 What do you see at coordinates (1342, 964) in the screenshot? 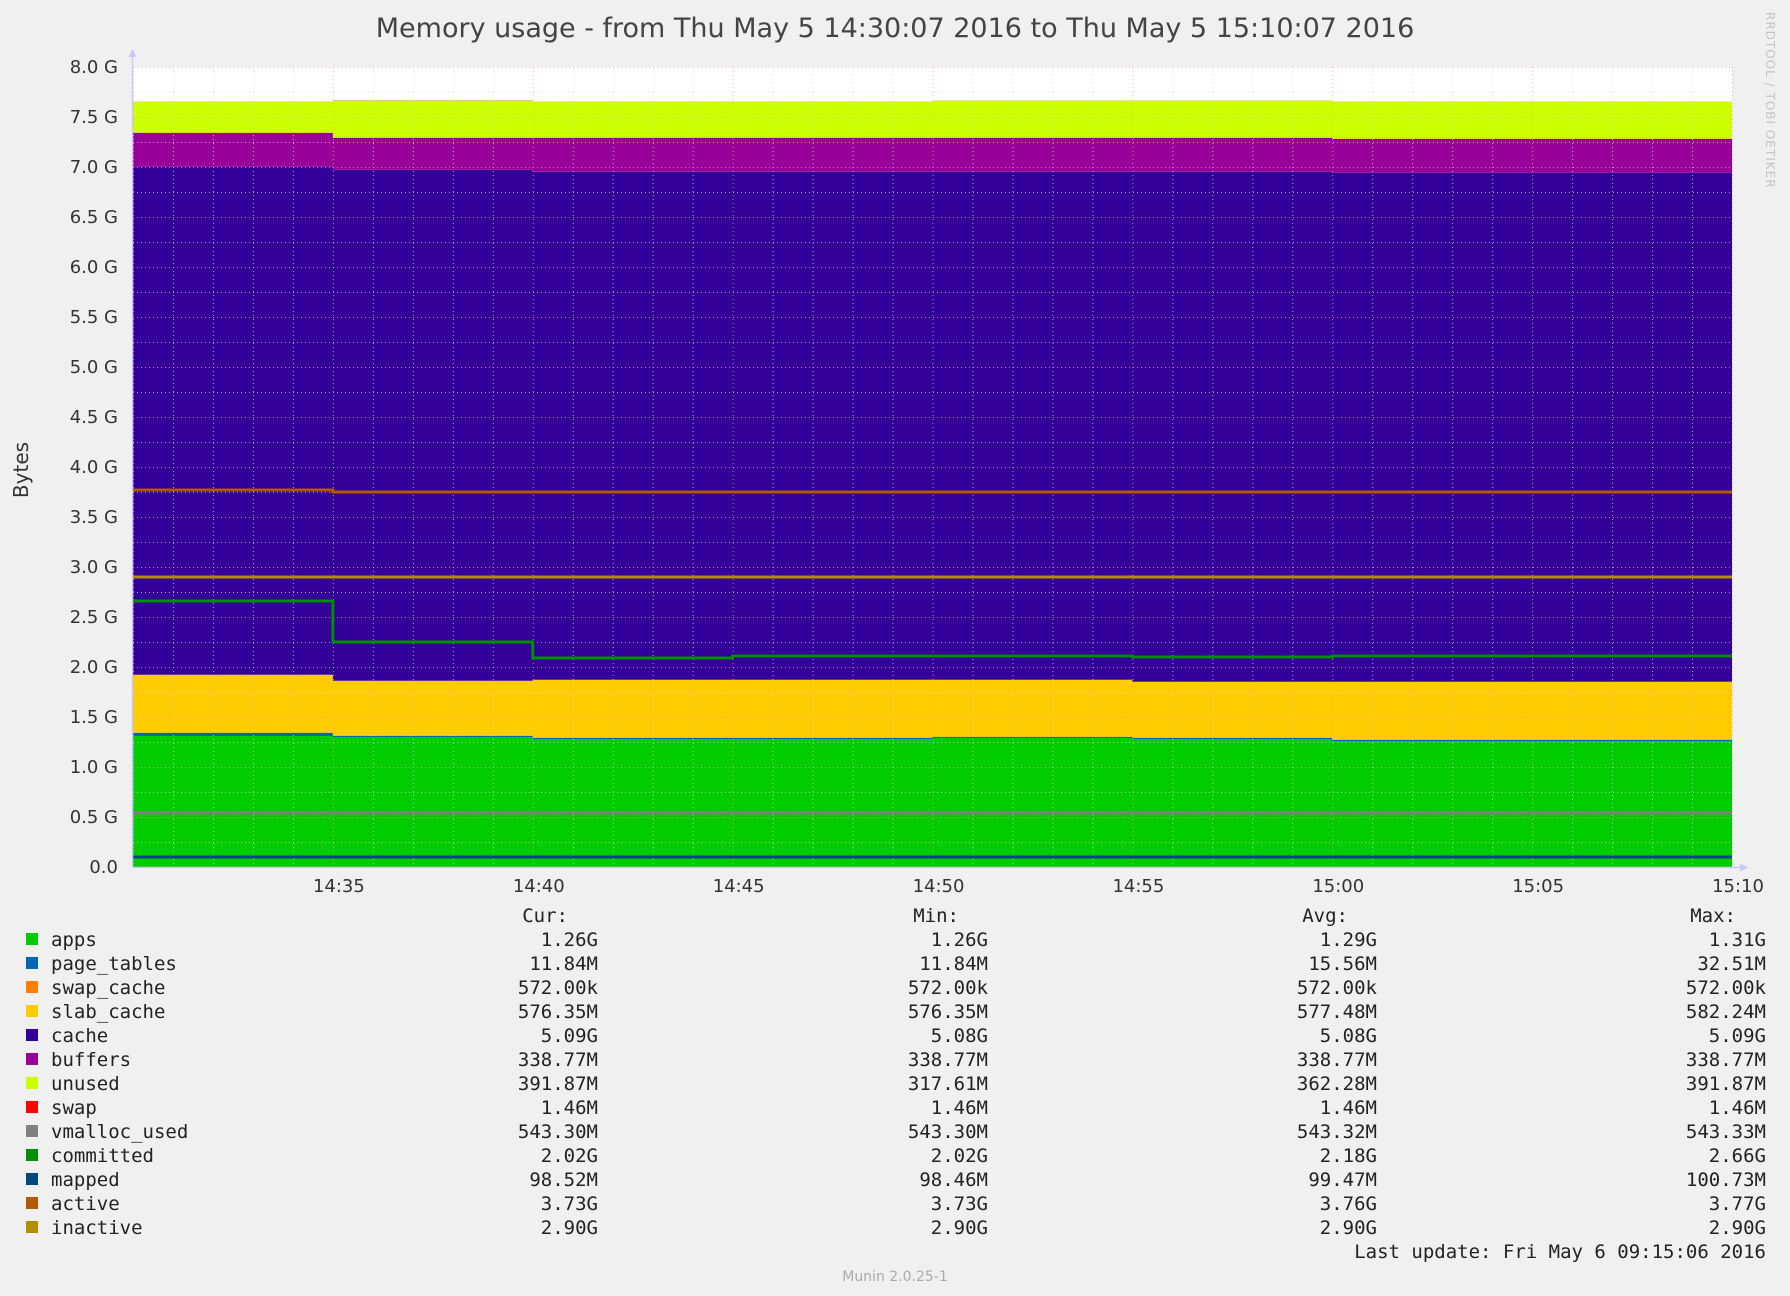
I see `legend-avg-value: 15.56M` at bounding box center [1342, 964].